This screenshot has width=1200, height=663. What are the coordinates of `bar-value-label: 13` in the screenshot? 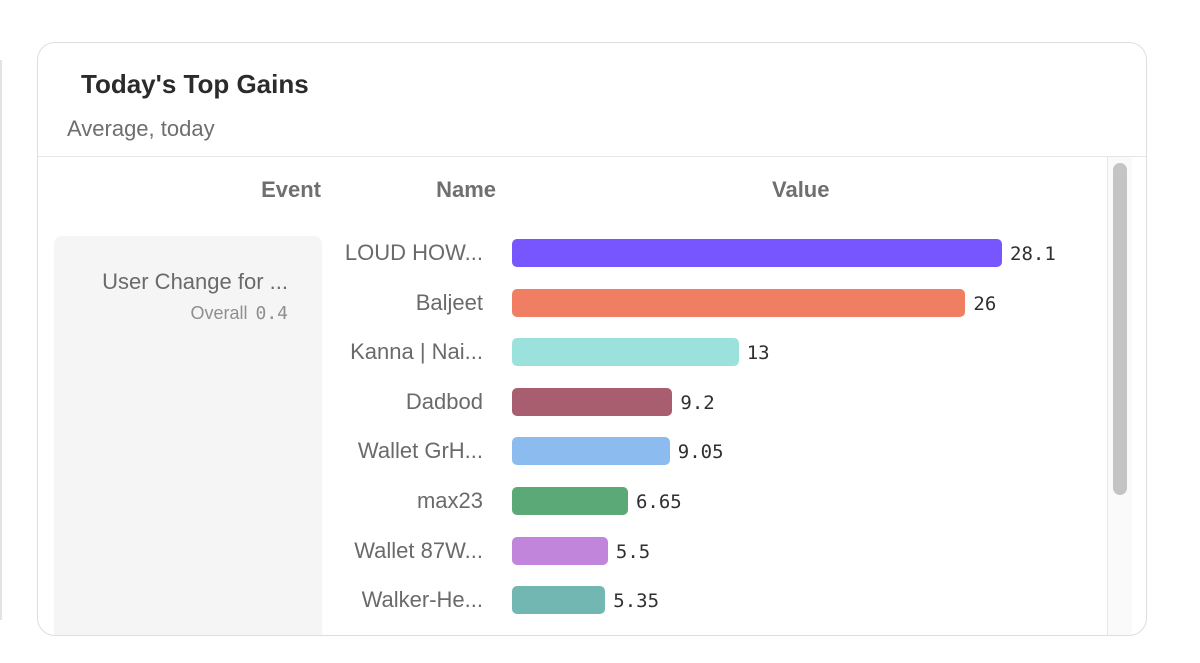 It's located at (758, 353).